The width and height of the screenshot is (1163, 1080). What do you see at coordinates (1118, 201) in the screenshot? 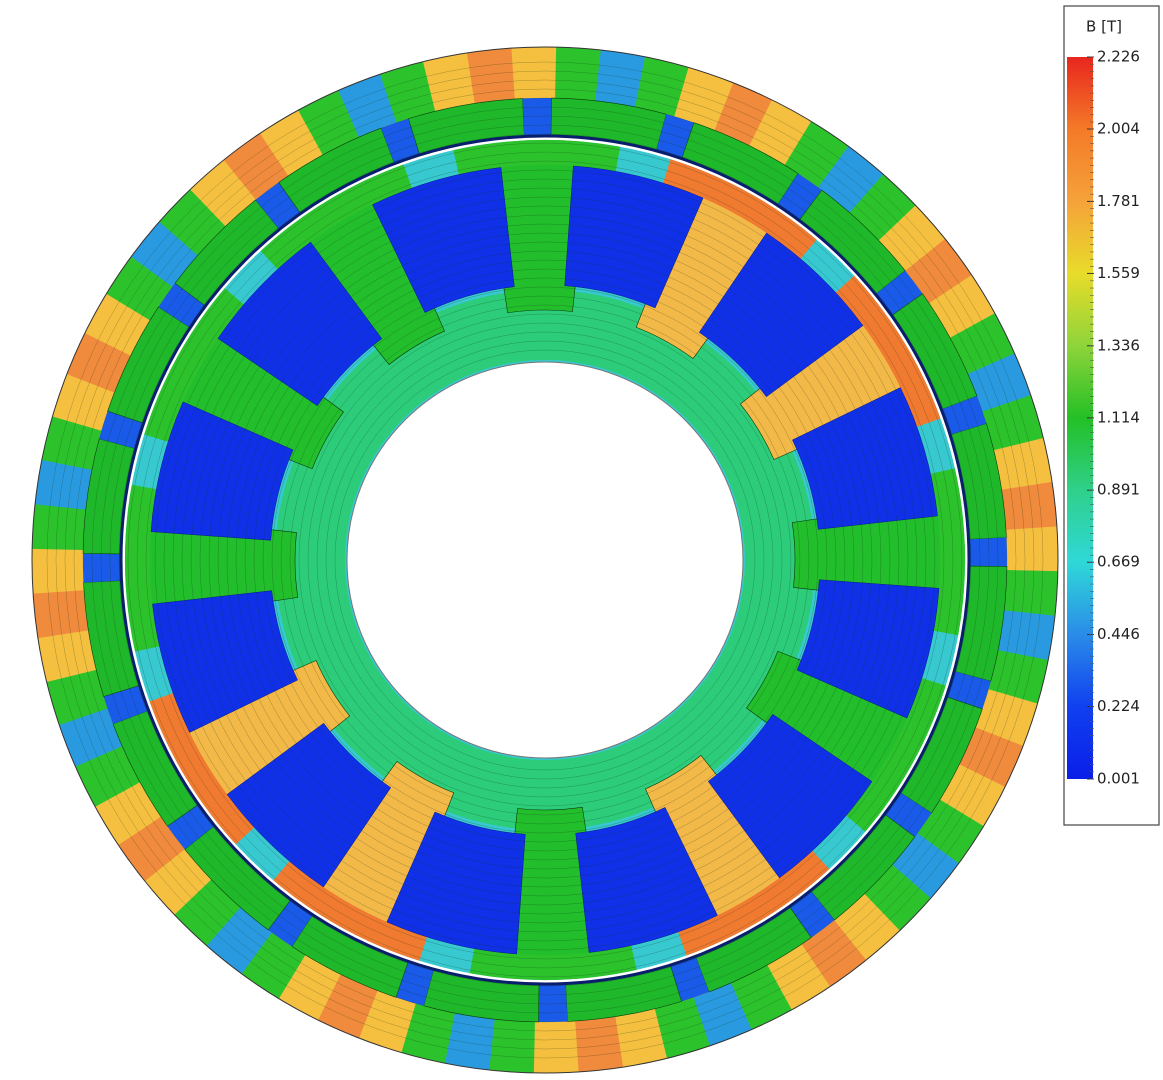
I see `tick-label: 1.781` at bounding box center [1118, 201].